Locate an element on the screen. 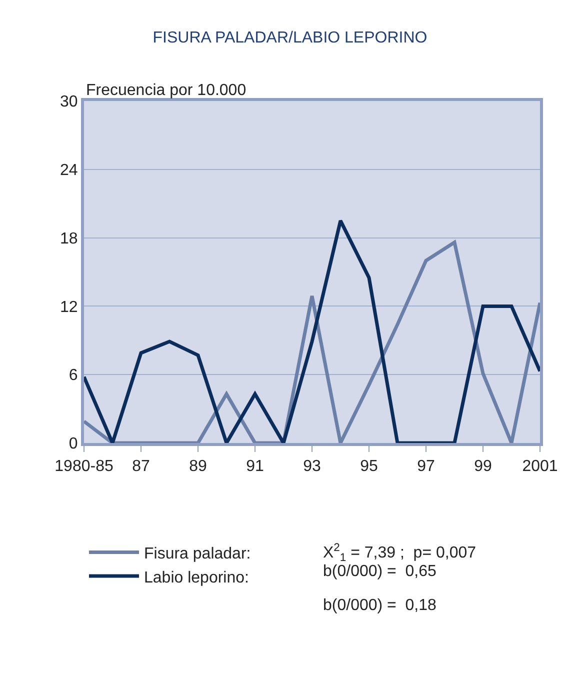 The image size is (580, 673). x-tick-label: 95 is located at coordinates (369, 467).